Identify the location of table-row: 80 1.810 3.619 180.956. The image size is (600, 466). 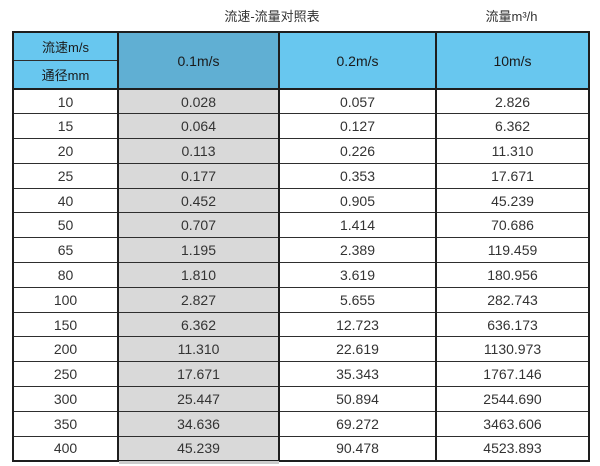
(301, 275).